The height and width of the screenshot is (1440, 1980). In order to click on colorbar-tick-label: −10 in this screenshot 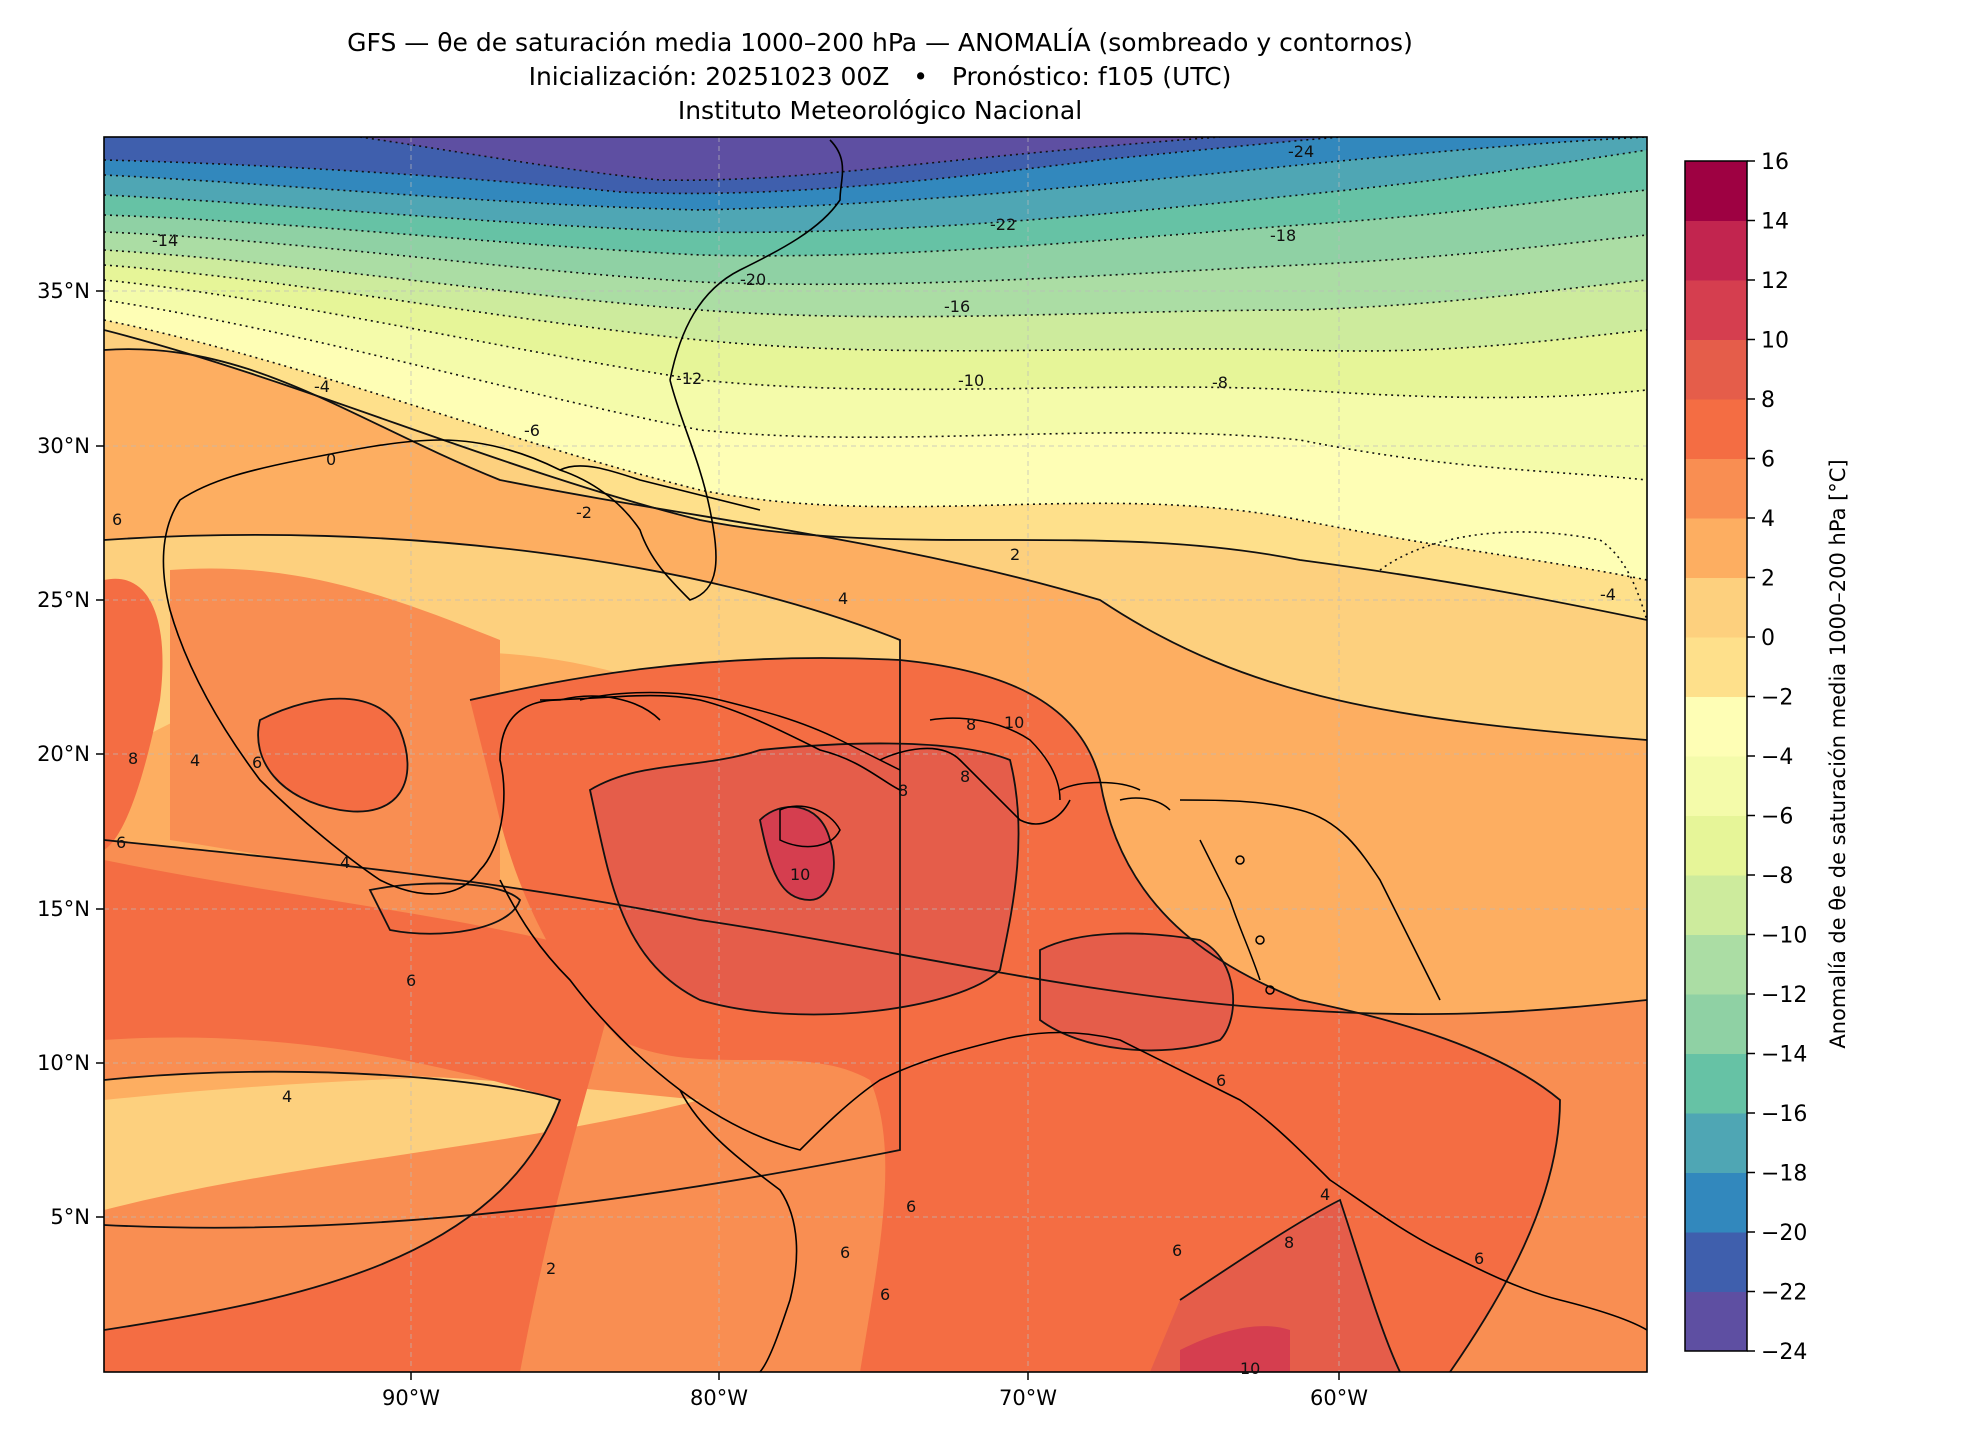, I will do `click(1784, 936)`.